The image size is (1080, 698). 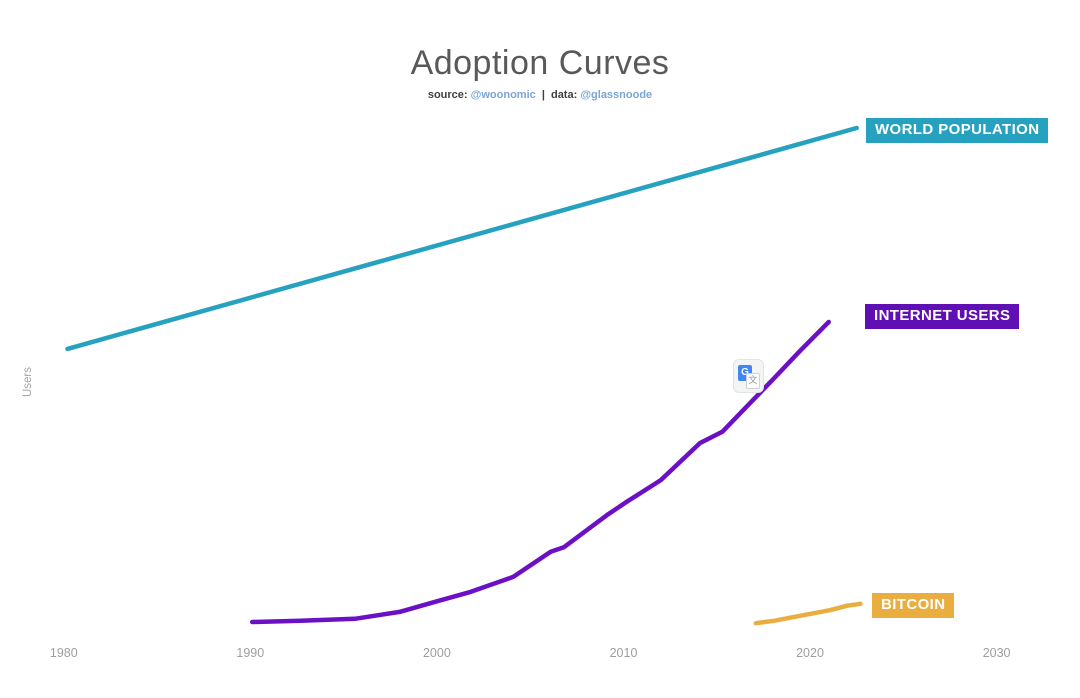 I want to click on world-population-series-label: WORLD POPULATION, so click(x=957, y=130).